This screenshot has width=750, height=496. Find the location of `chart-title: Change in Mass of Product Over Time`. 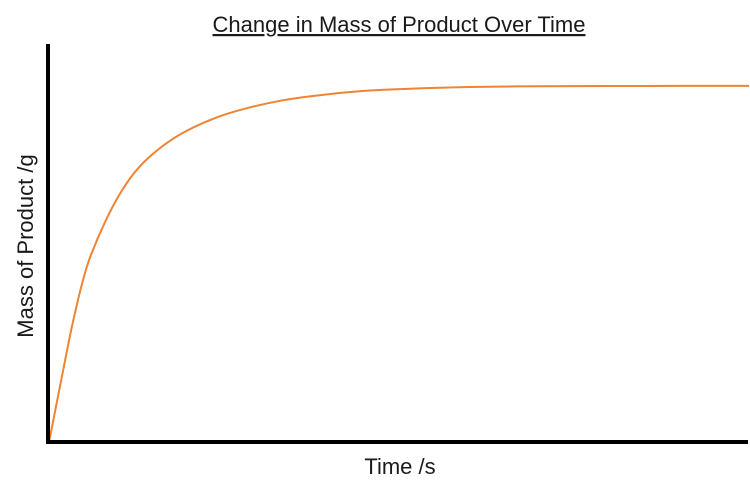

chart-title: Change in Mass of Product Over Time is located at coordinates (399, 24).